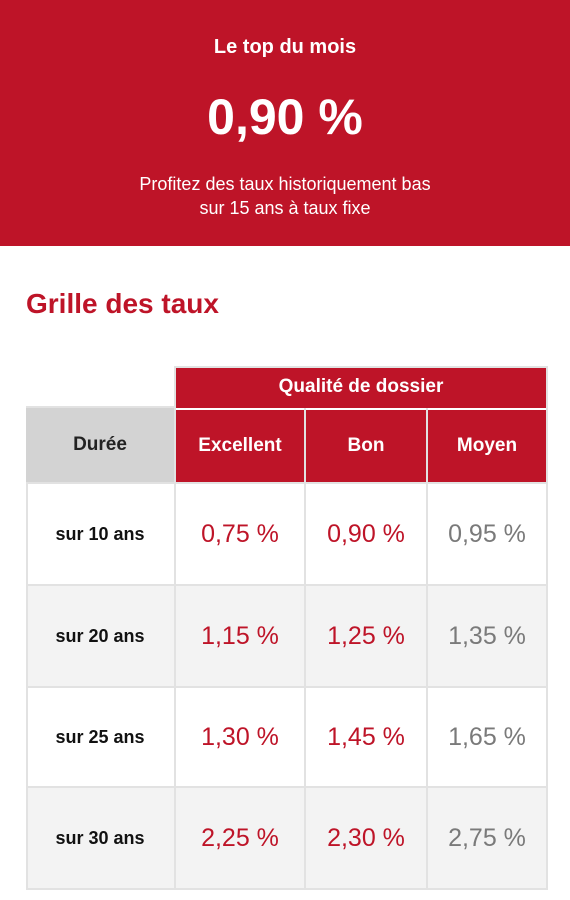 The image size is (570, 900). What do you see at coordinates (122, 303) in the screenshot?
I see `section-title: Grille des taux` at bounding box center [122, 303].